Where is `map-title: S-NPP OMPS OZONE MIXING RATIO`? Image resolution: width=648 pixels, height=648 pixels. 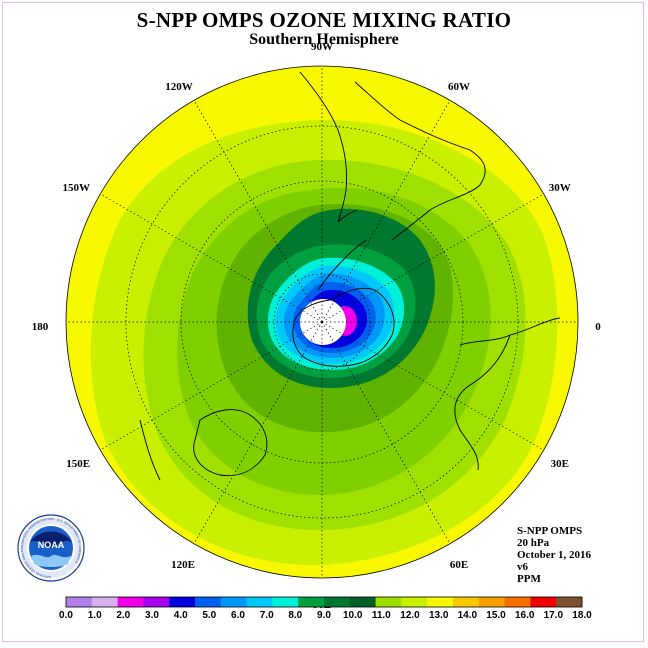 map-title: S-NPP OMPS OZONE MIXING RATIO is located at coordinates (324, 20).